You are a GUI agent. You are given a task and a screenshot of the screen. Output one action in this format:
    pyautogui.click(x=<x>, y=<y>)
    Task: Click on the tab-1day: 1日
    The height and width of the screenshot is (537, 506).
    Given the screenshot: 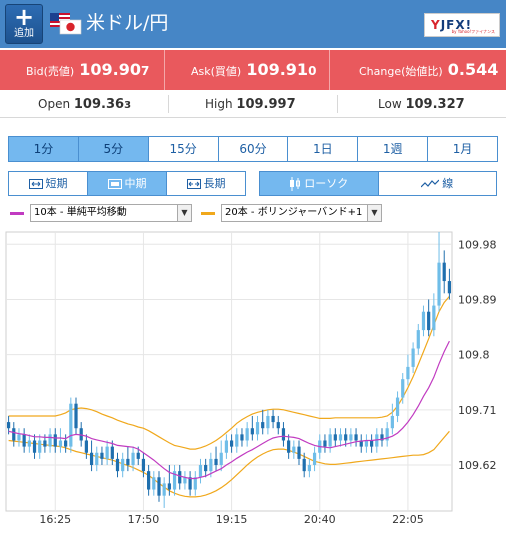 What is the action you would take?
    pyautogui.click(x=323, y=149)
    